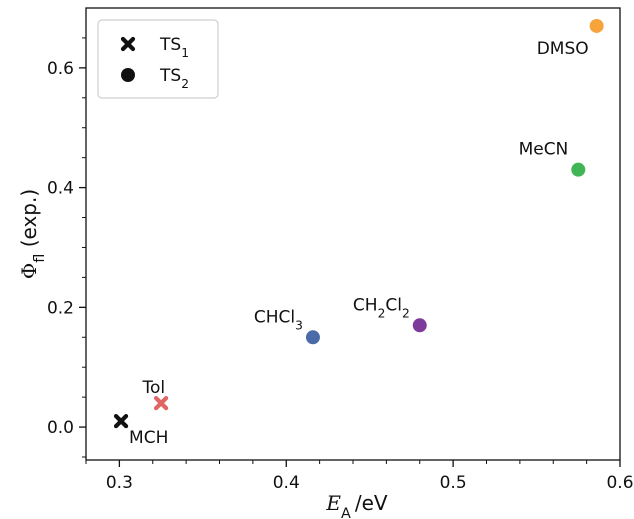  What do you see at coordinates (153, 388) in the screenshot?
I see `point-label-tol: Tol` at bounding box center [153, 388].